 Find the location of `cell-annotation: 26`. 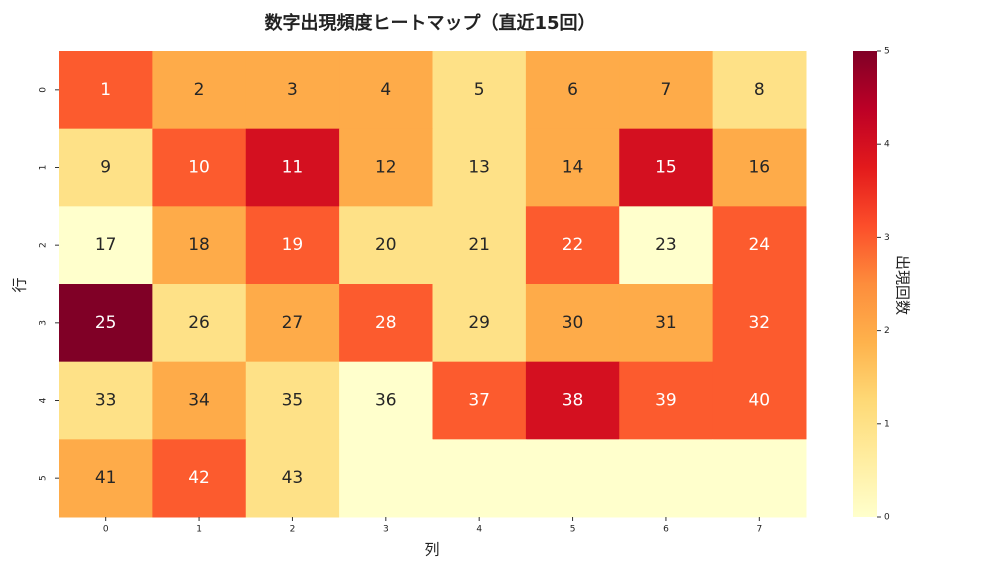

cell-annotation: 26 is located at coordinates (199, 323).